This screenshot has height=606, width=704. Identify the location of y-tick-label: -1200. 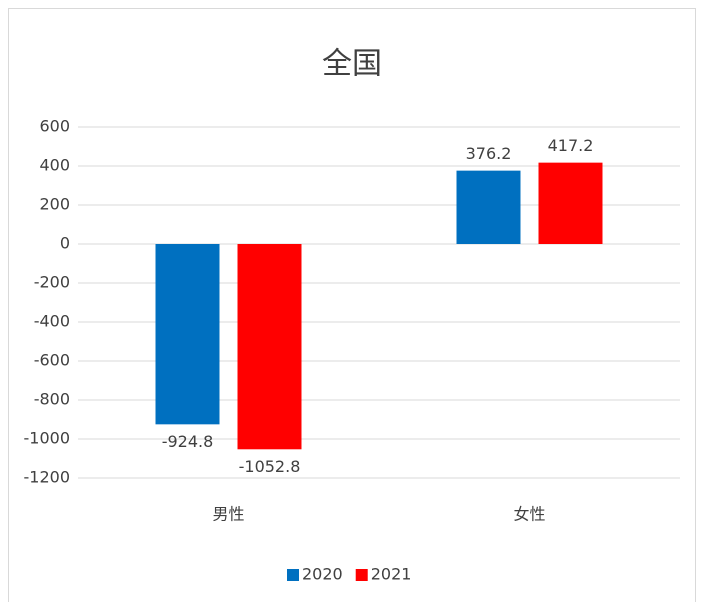
(47, 477).